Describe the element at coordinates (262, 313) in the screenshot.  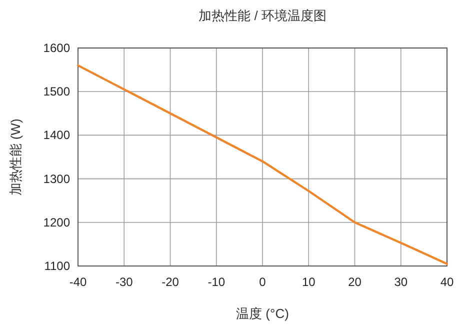
I see `x-axis-title: 温度 (°C)` at that location.